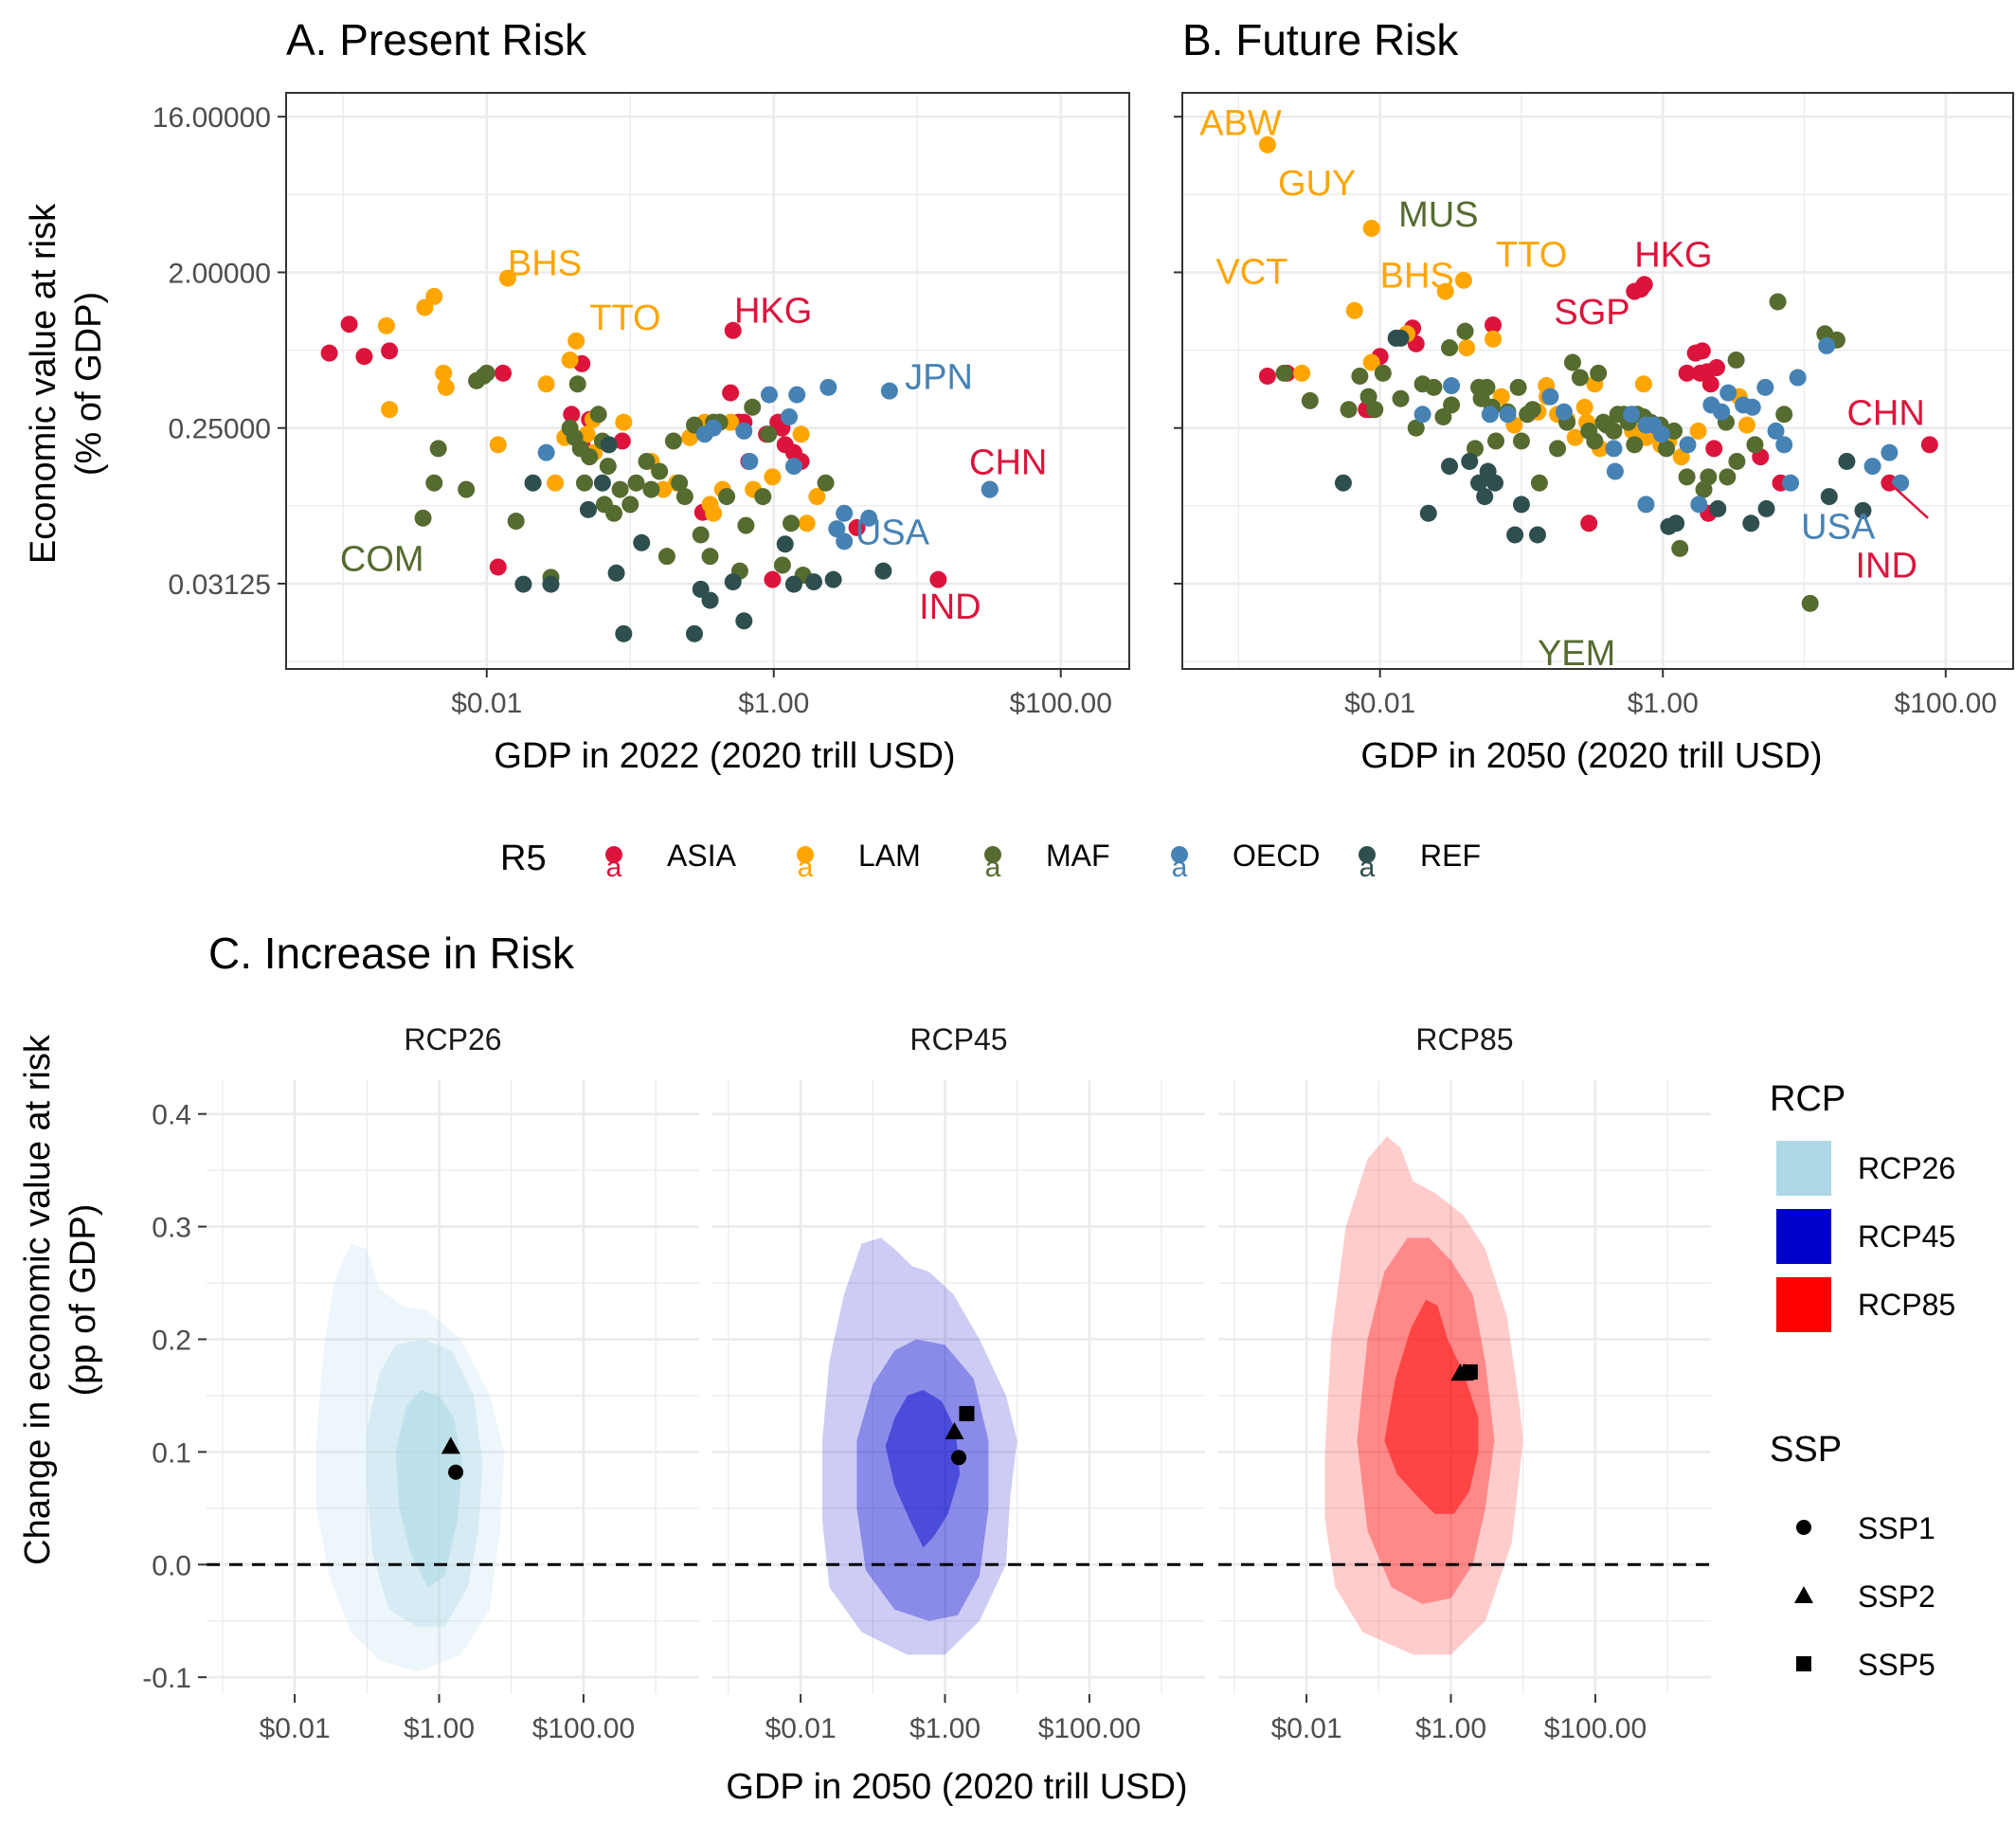 The width and height of the screenshot is (2016, 1823). I want to click on panel-b-x-tick-label: $0.01, so click(1379, 703).